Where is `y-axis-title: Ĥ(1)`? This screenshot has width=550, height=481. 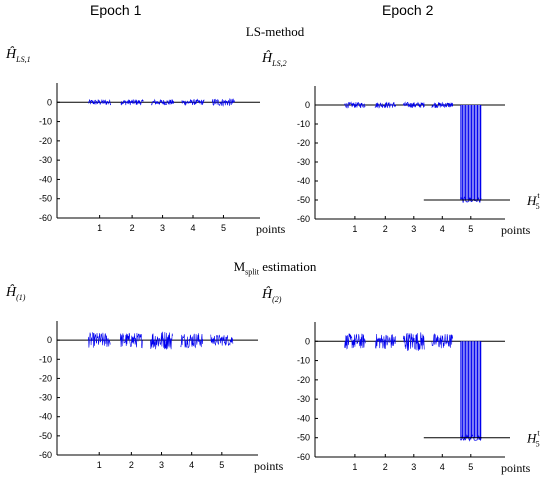
y-axis-title: Ĥ(1) is located at coordinates (15, 292).